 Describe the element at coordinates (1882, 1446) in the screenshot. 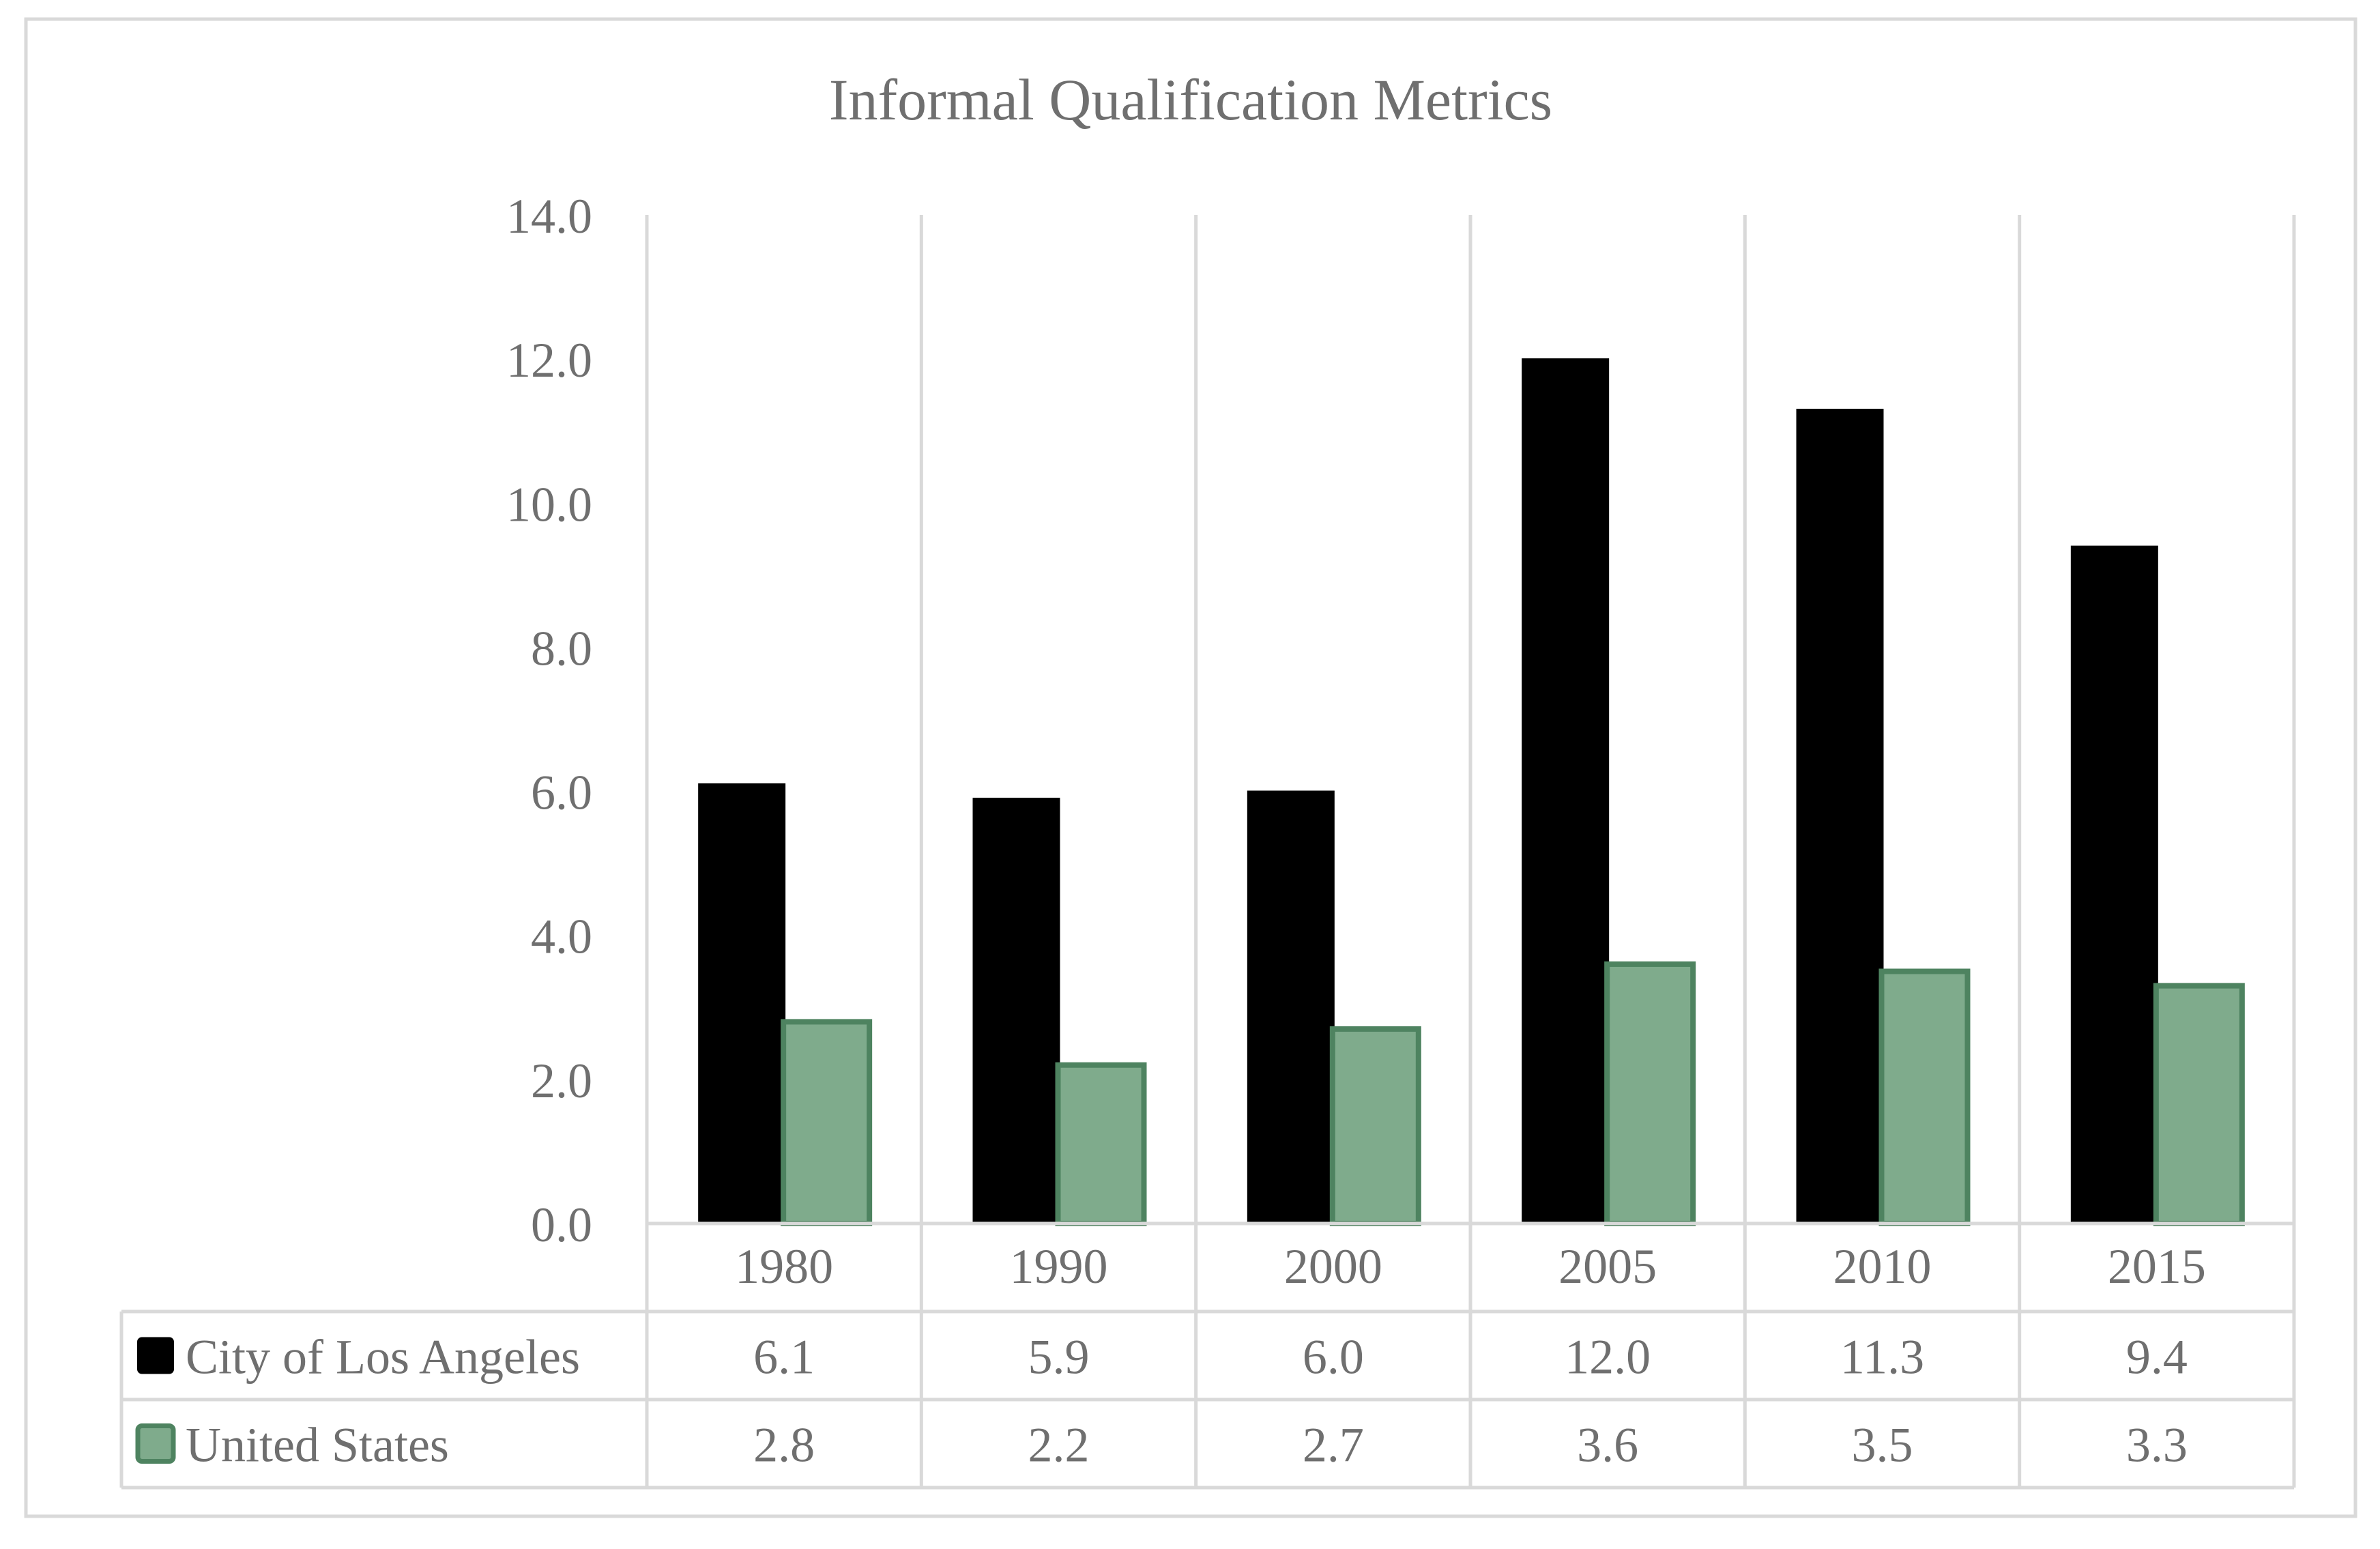

I see `data-label: 3.5` at that location.